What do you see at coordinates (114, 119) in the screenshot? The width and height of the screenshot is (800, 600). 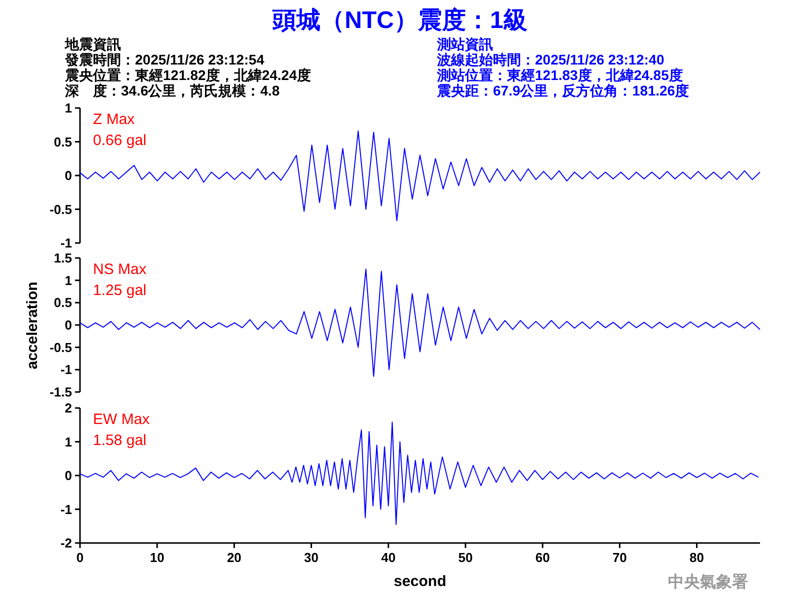 I see `annotation: Z Max` at bounding box center [114, 119].